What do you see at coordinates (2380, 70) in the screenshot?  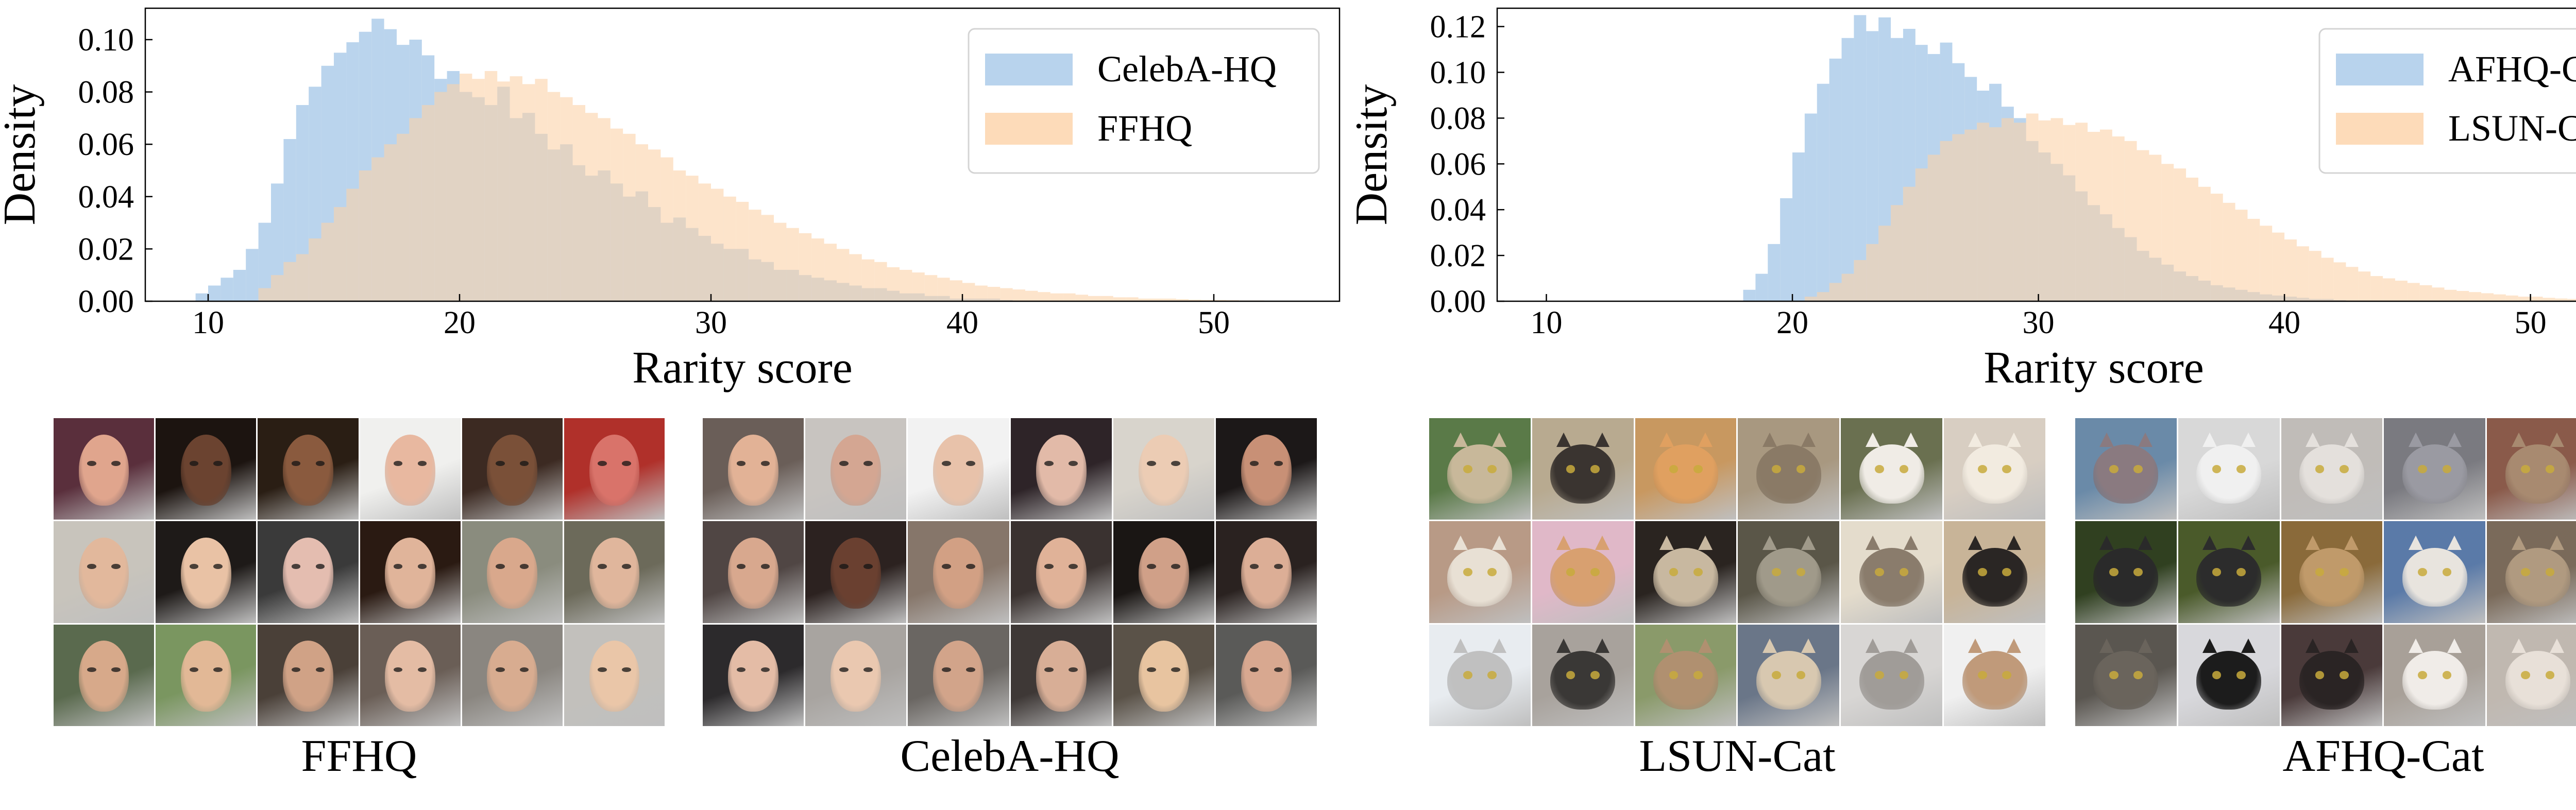 I see `legend-swatch` at bounding box center [2380, 70].